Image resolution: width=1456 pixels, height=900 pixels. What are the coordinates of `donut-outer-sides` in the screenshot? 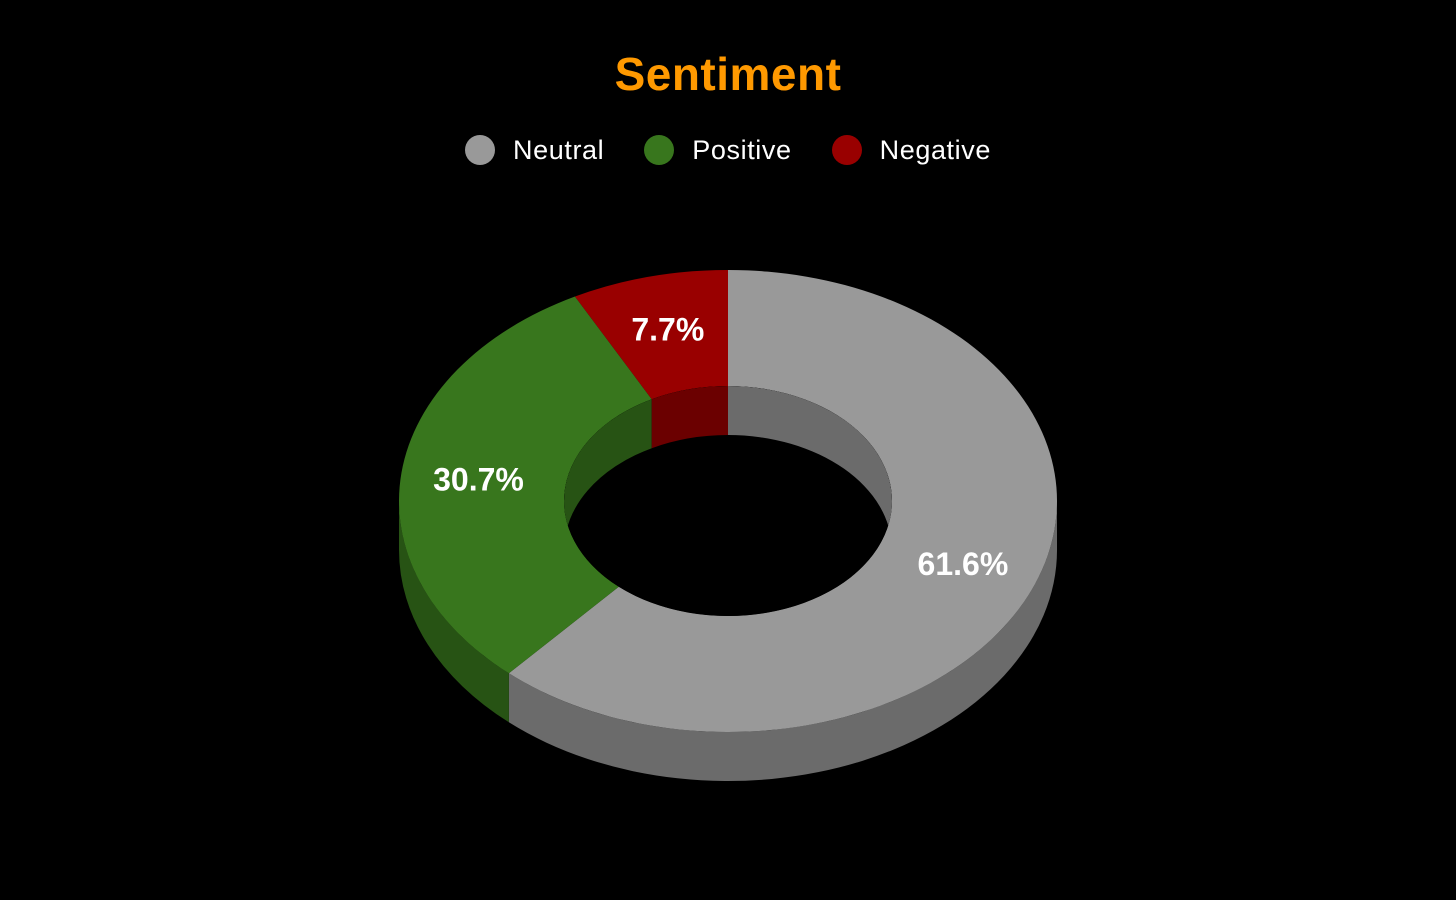 It's located at (728, 641).